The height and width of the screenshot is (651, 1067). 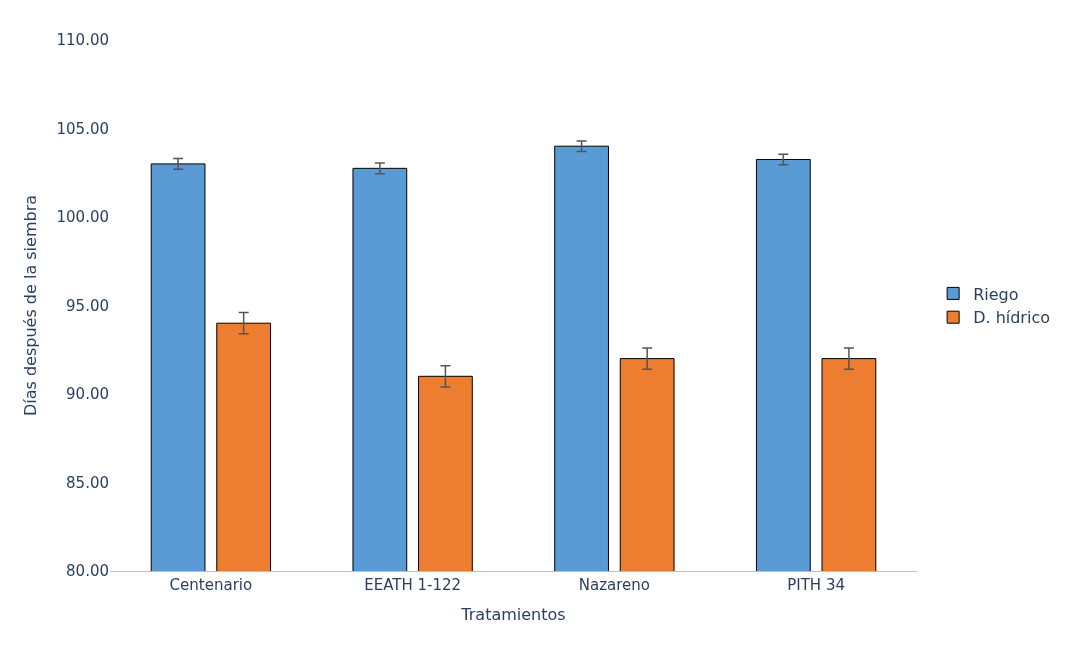 What do you see at coordinates (31, 305) in the screenshot?
I see `y-axis-title: Días después de la siembra` at bounding box center [31, 305].